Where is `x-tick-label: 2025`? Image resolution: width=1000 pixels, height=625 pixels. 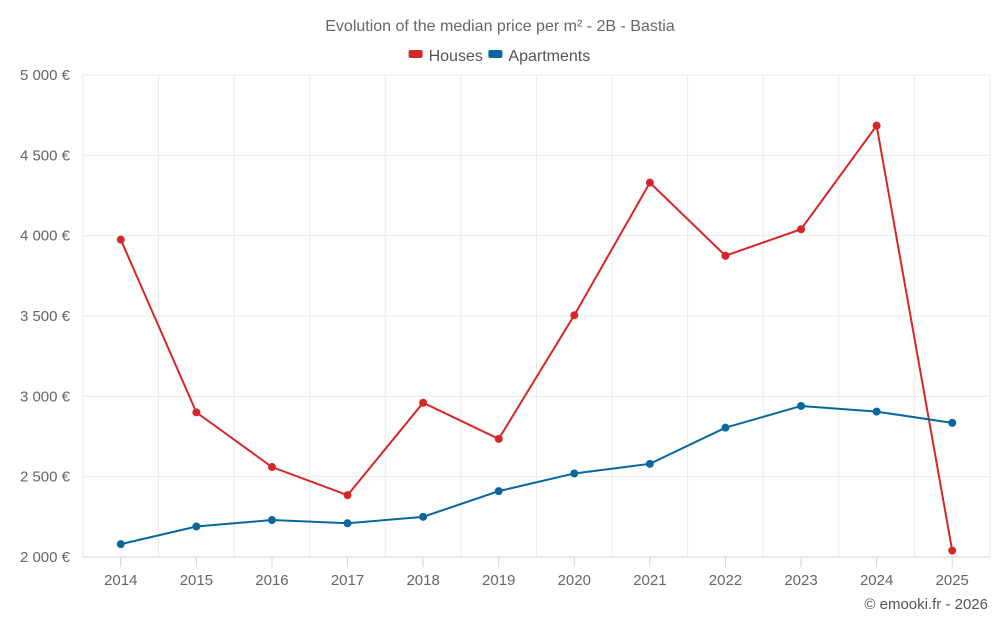
x-tick-label: 2025 is located at coordinates (952, 580).